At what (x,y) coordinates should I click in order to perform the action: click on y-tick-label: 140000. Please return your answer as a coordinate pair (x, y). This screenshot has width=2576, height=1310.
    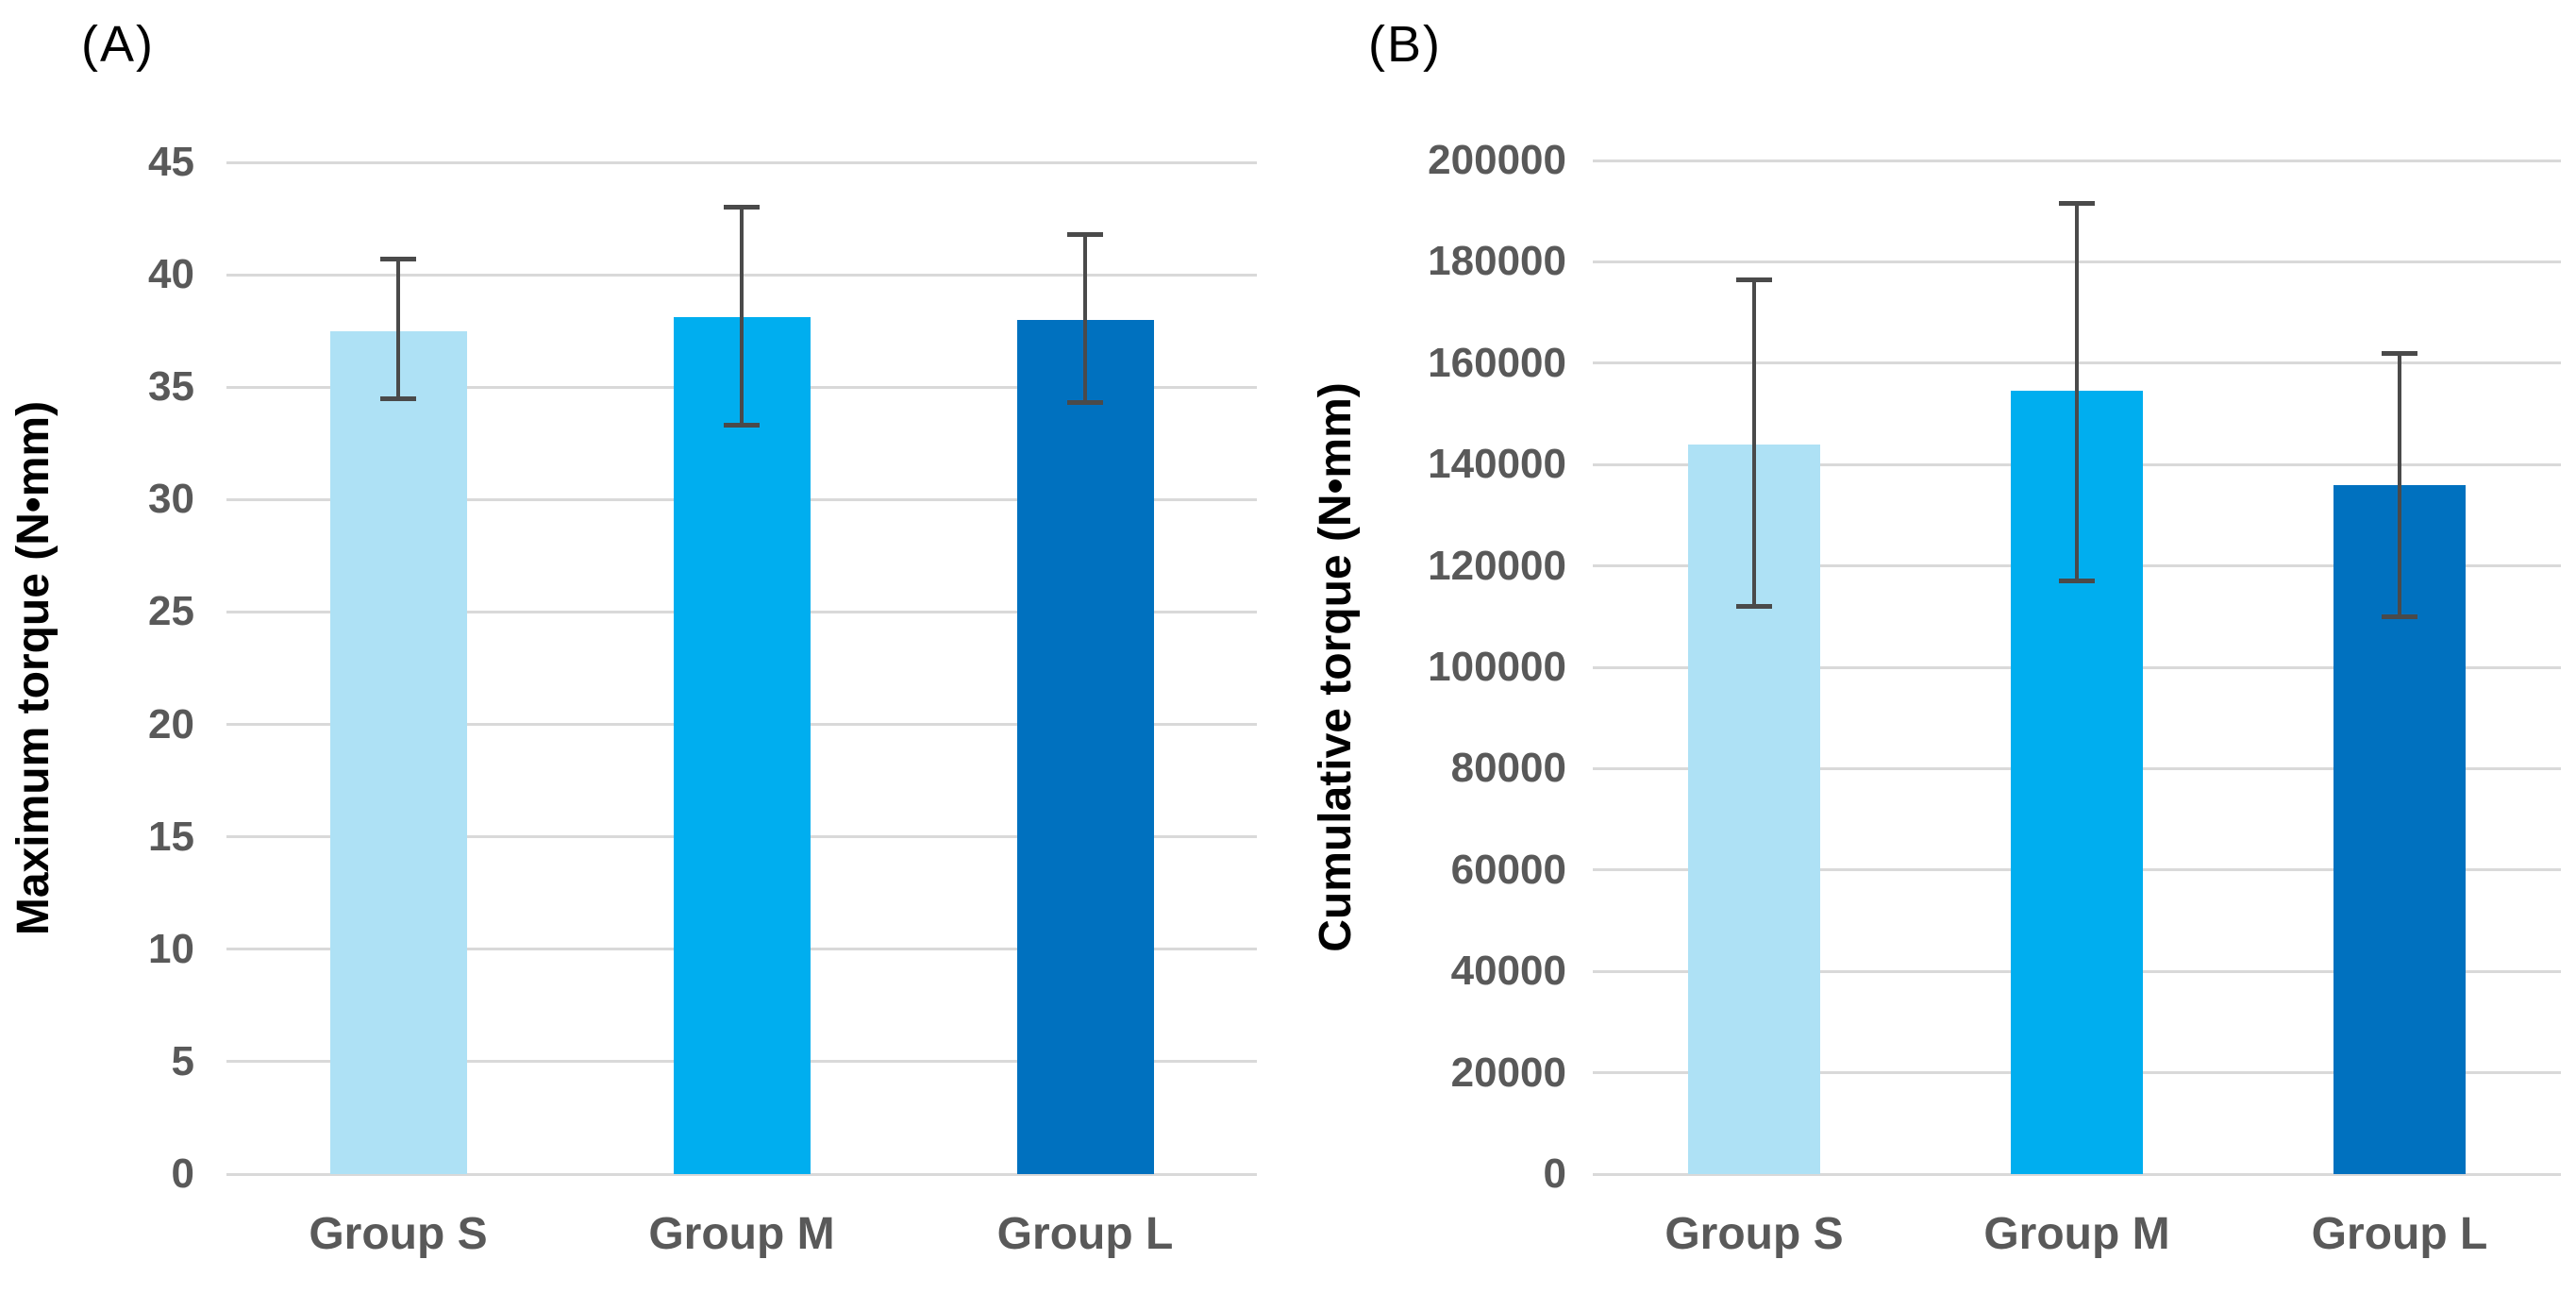
    Looking at the image, I should click on (1497, 465).